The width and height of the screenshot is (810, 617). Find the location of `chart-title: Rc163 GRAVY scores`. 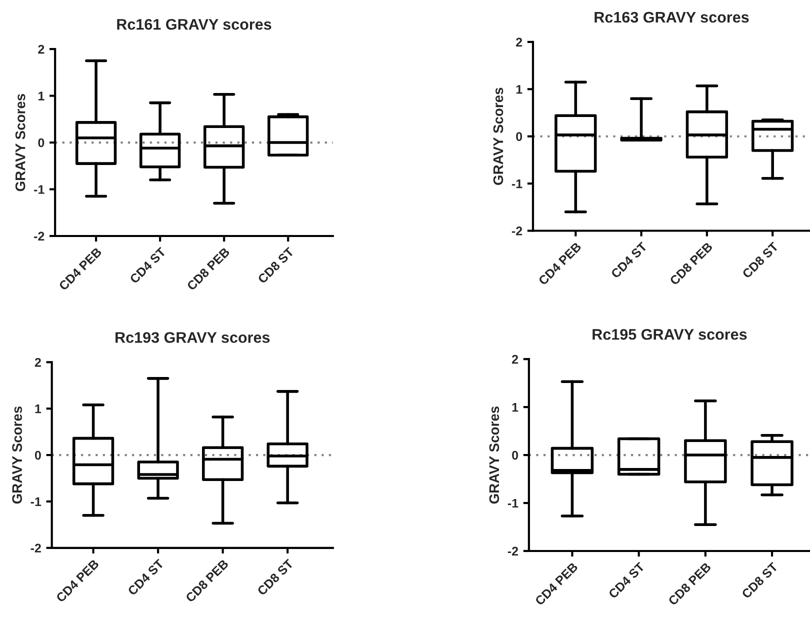

chart-title: Rc163 GRAVY scores is located at coordinates (671, 17).